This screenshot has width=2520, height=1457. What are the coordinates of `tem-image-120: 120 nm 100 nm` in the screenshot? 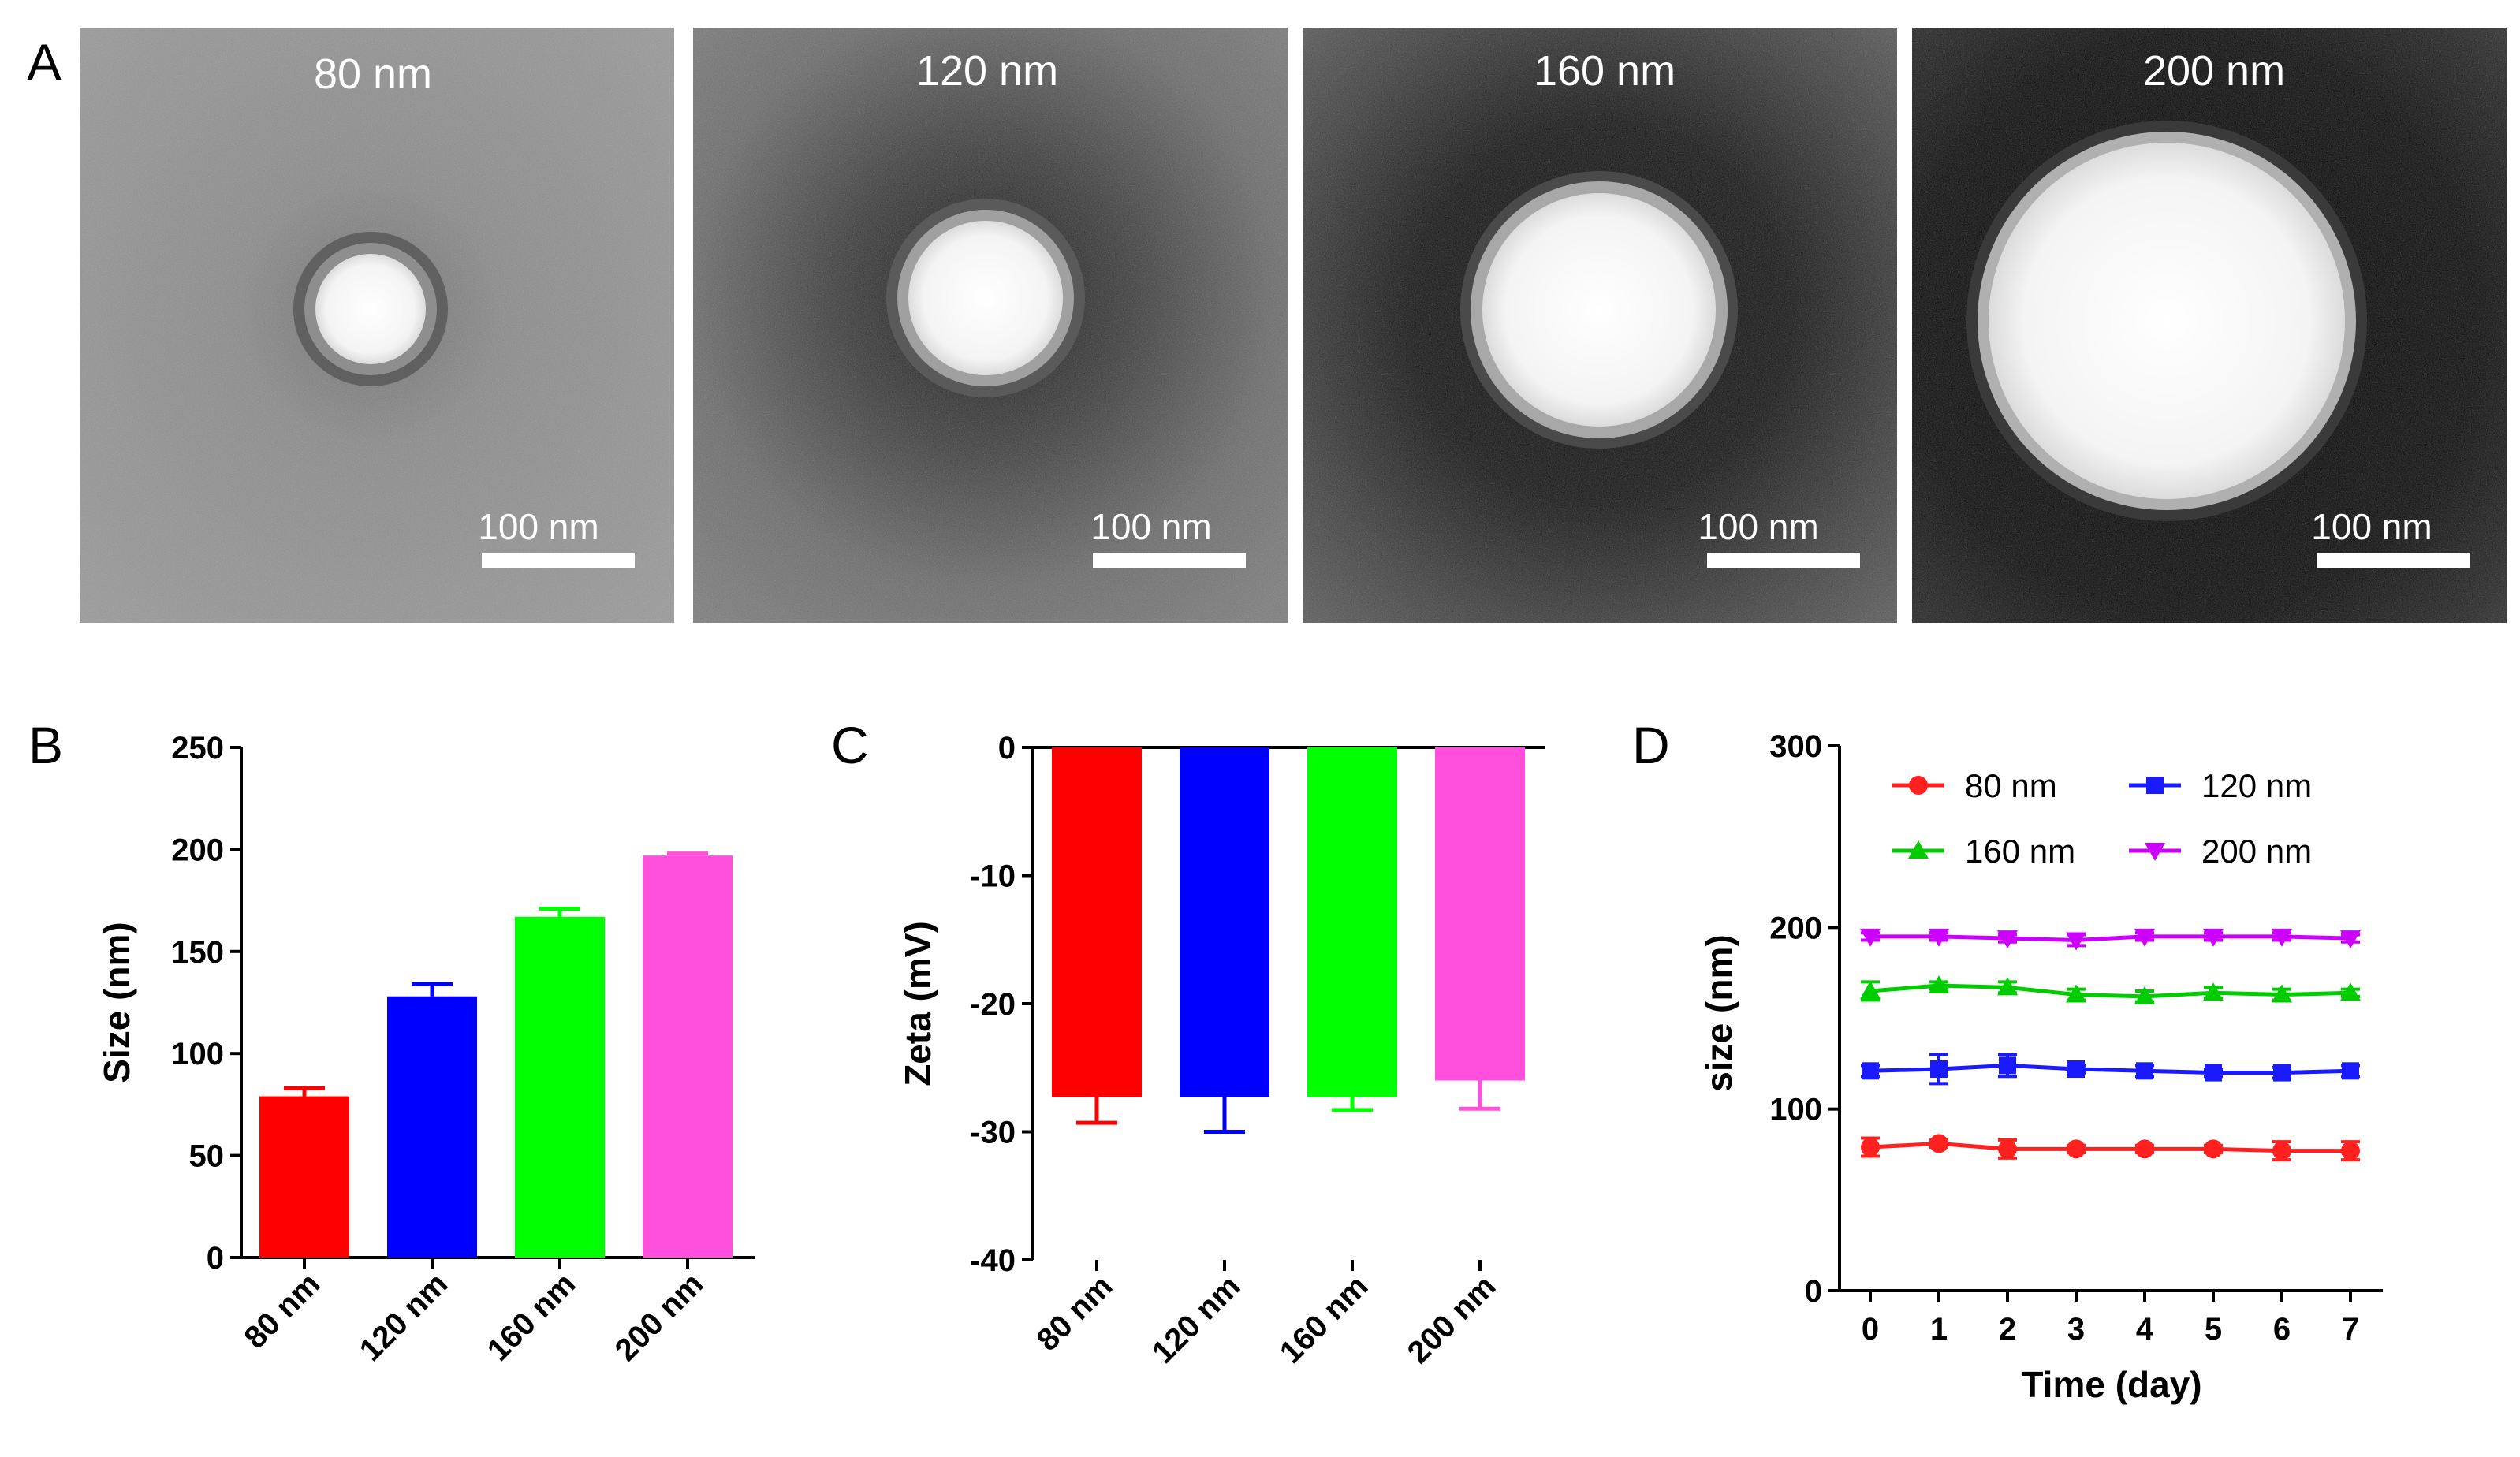 It's located at (990, 326).